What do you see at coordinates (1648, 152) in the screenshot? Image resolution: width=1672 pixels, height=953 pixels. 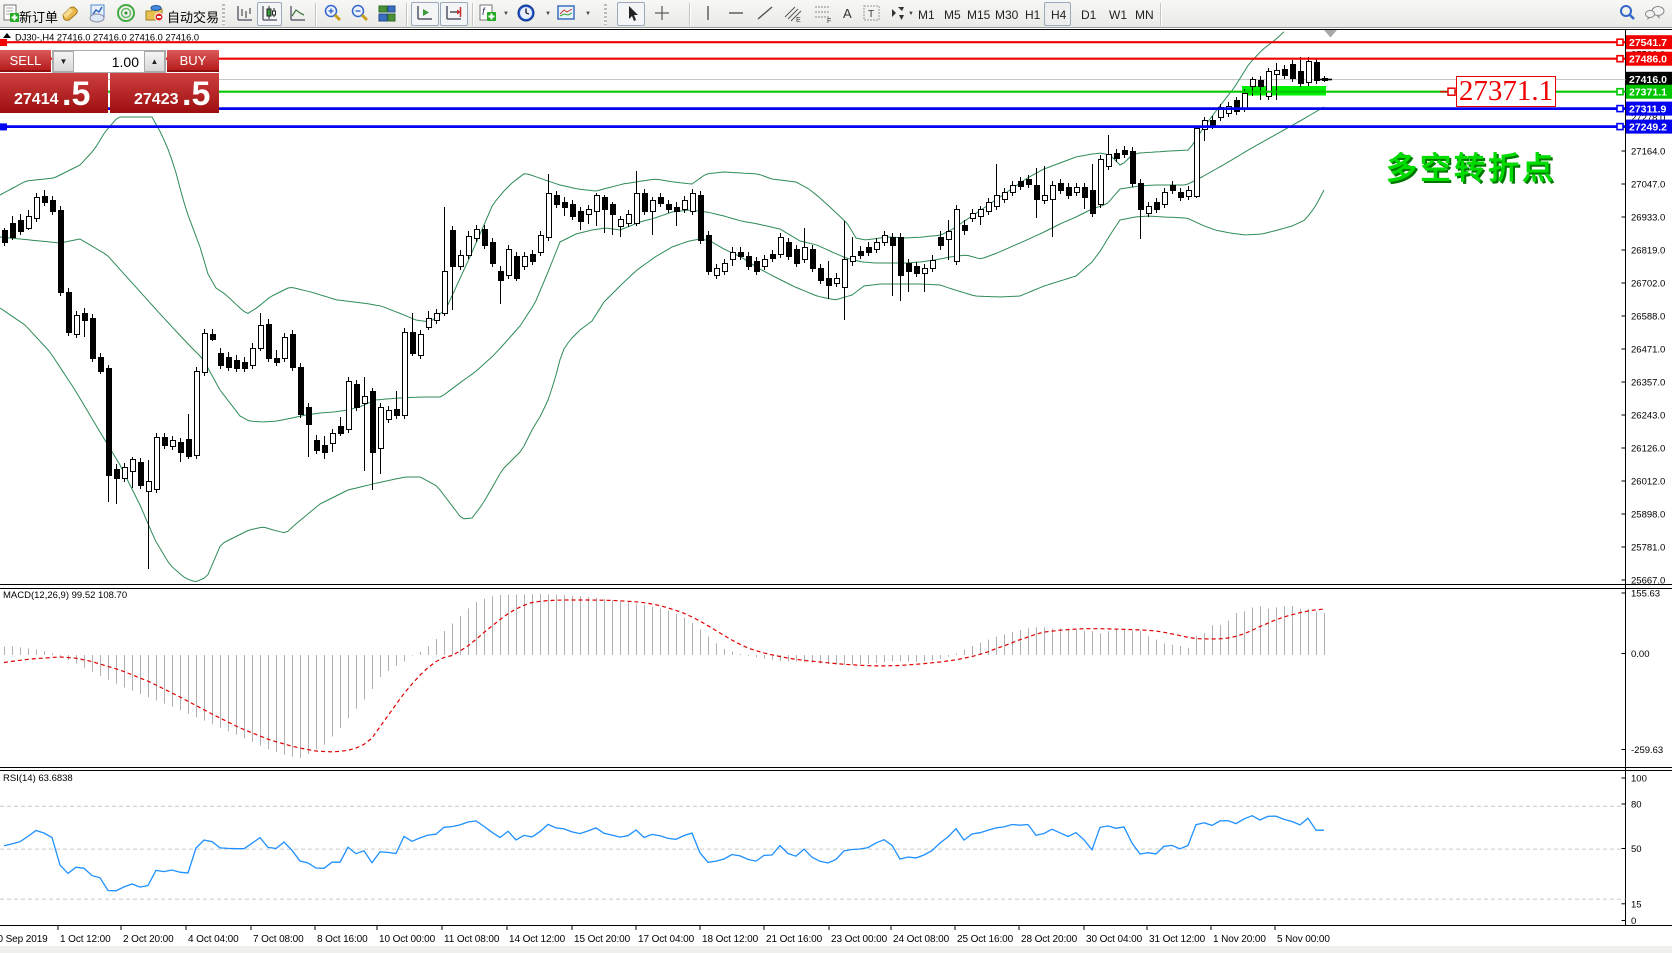 I see `svg-text: 27164.0` at bounding box center [1648, 152].